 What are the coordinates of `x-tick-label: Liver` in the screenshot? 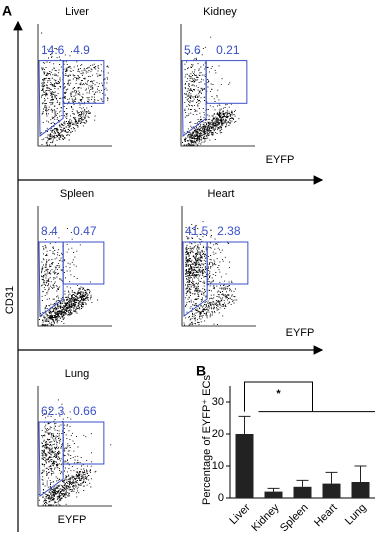 It's located at (240, 514).